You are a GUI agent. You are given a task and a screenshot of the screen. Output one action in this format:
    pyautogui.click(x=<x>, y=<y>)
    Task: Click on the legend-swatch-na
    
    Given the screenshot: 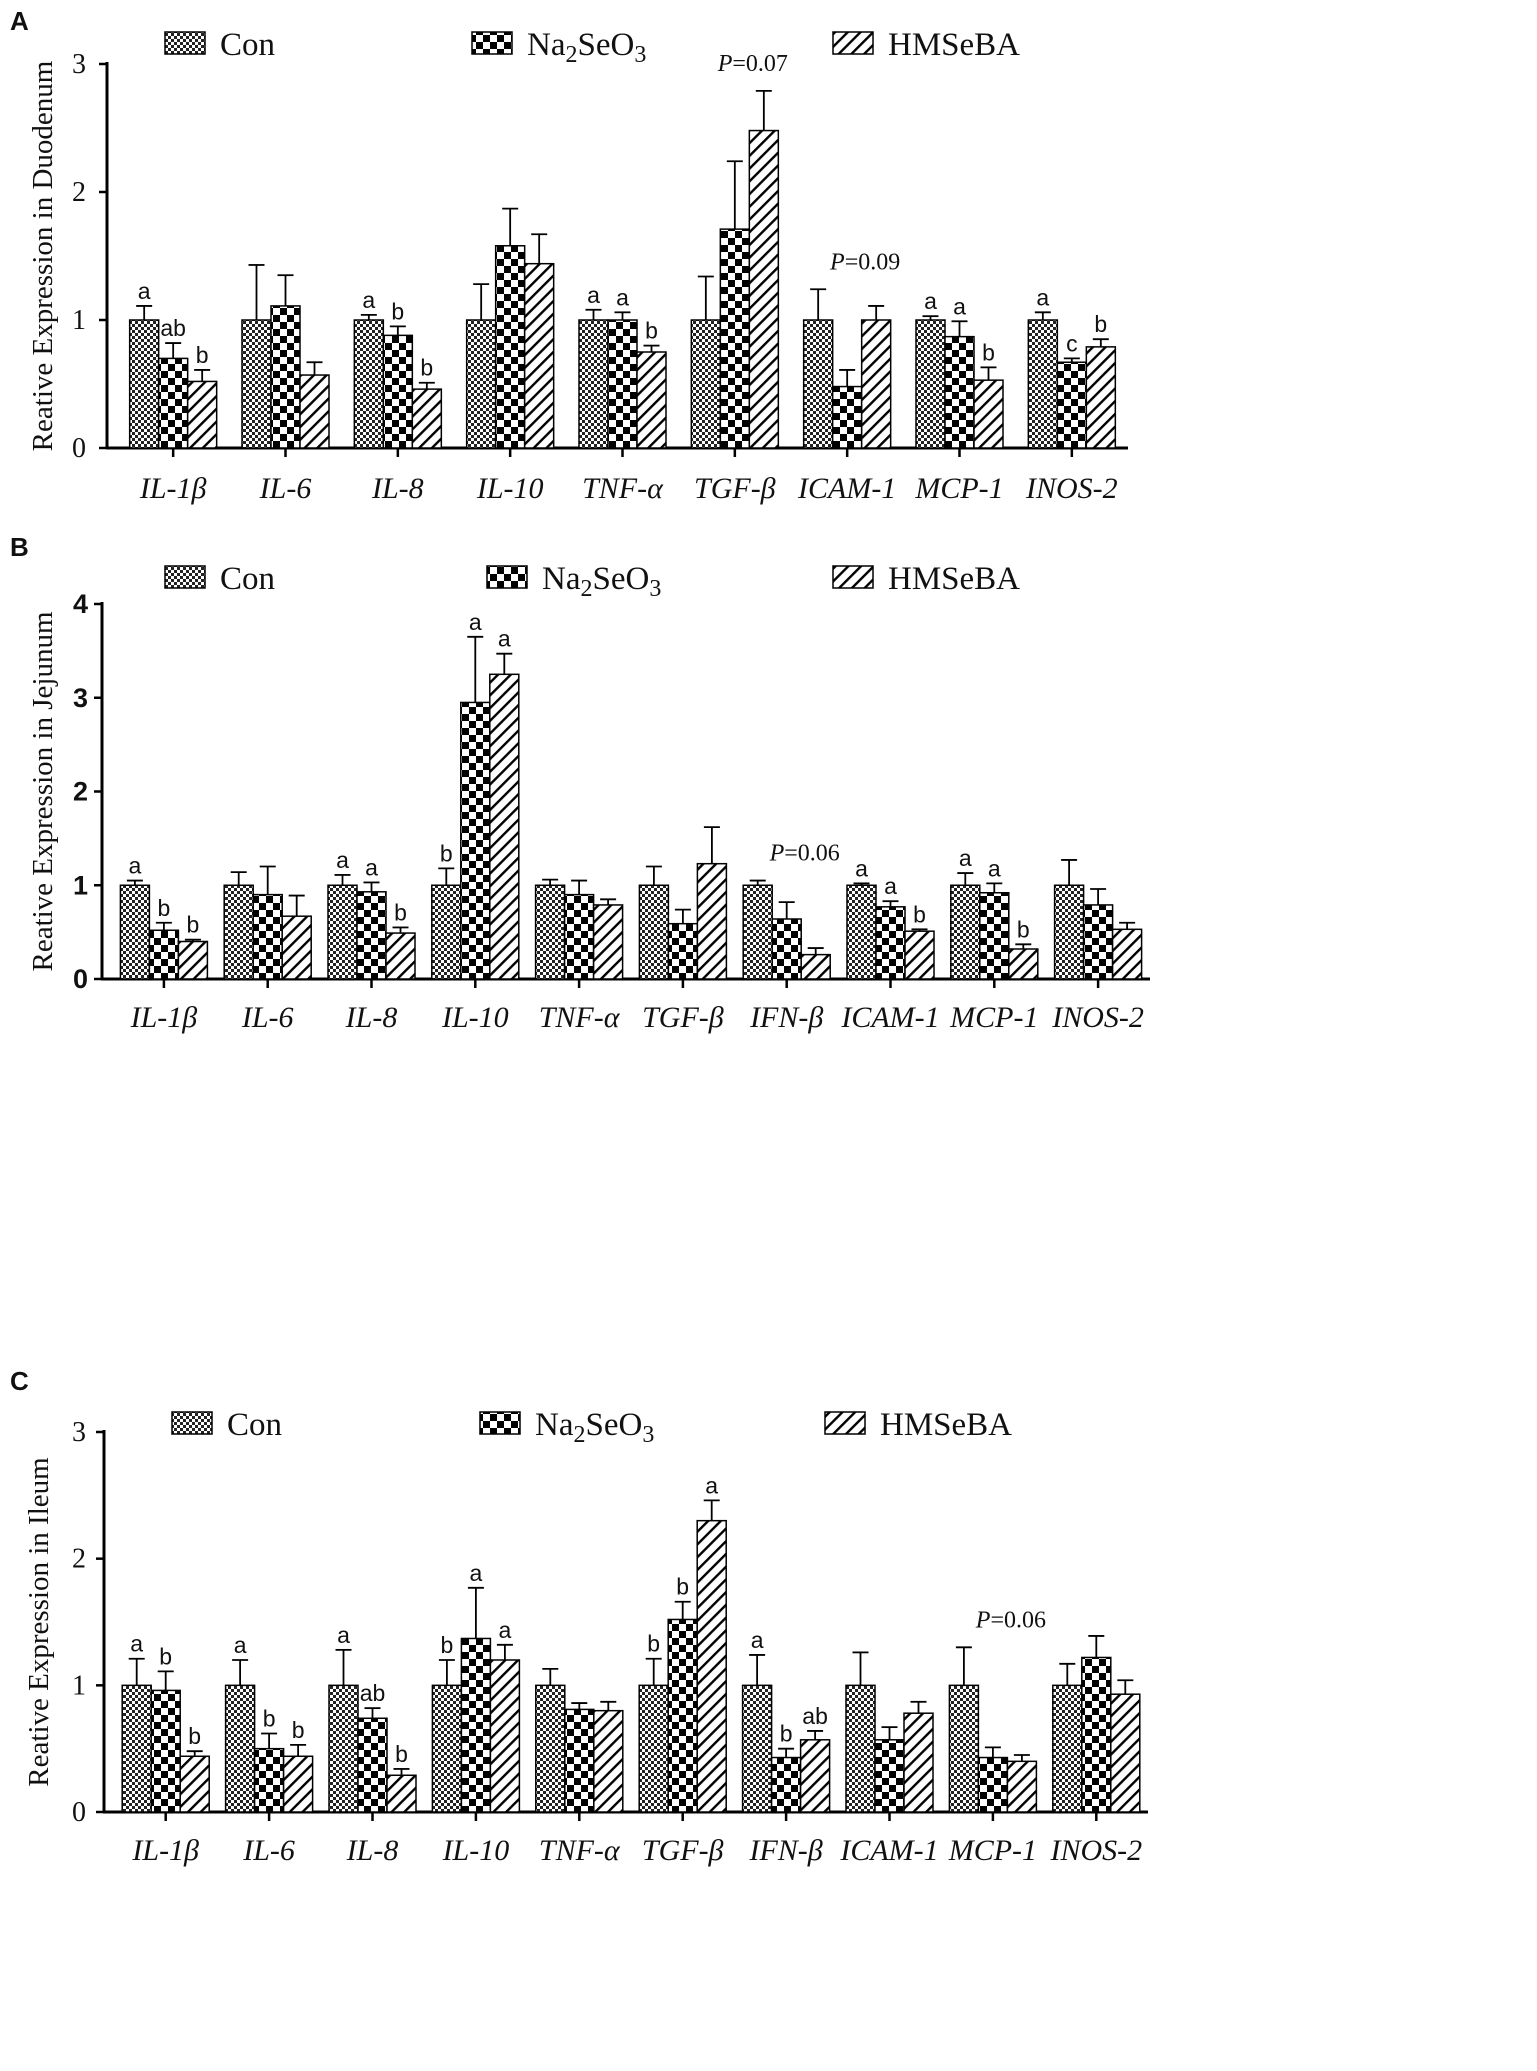 What is the action you would take?
    pyautogui.click(x=492, y=43)
    